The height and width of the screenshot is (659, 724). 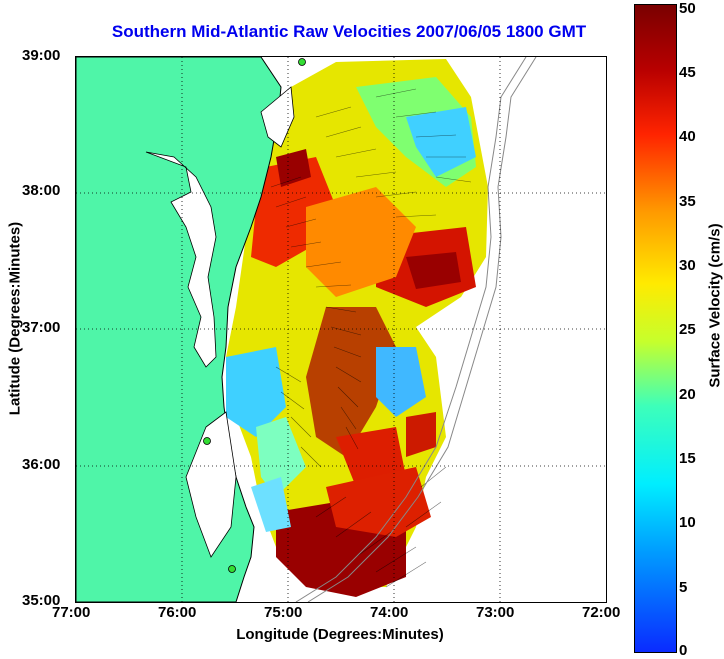 I want to click on colorbar, so click(x=655, y=328).